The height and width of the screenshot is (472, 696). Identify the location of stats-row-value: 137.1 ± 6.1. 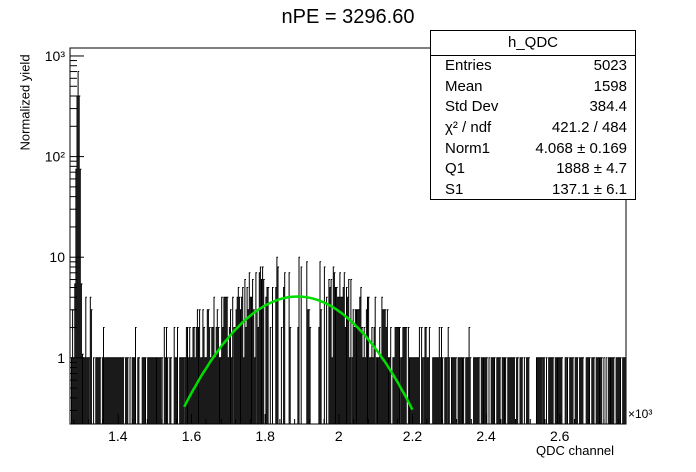
(589, 190).